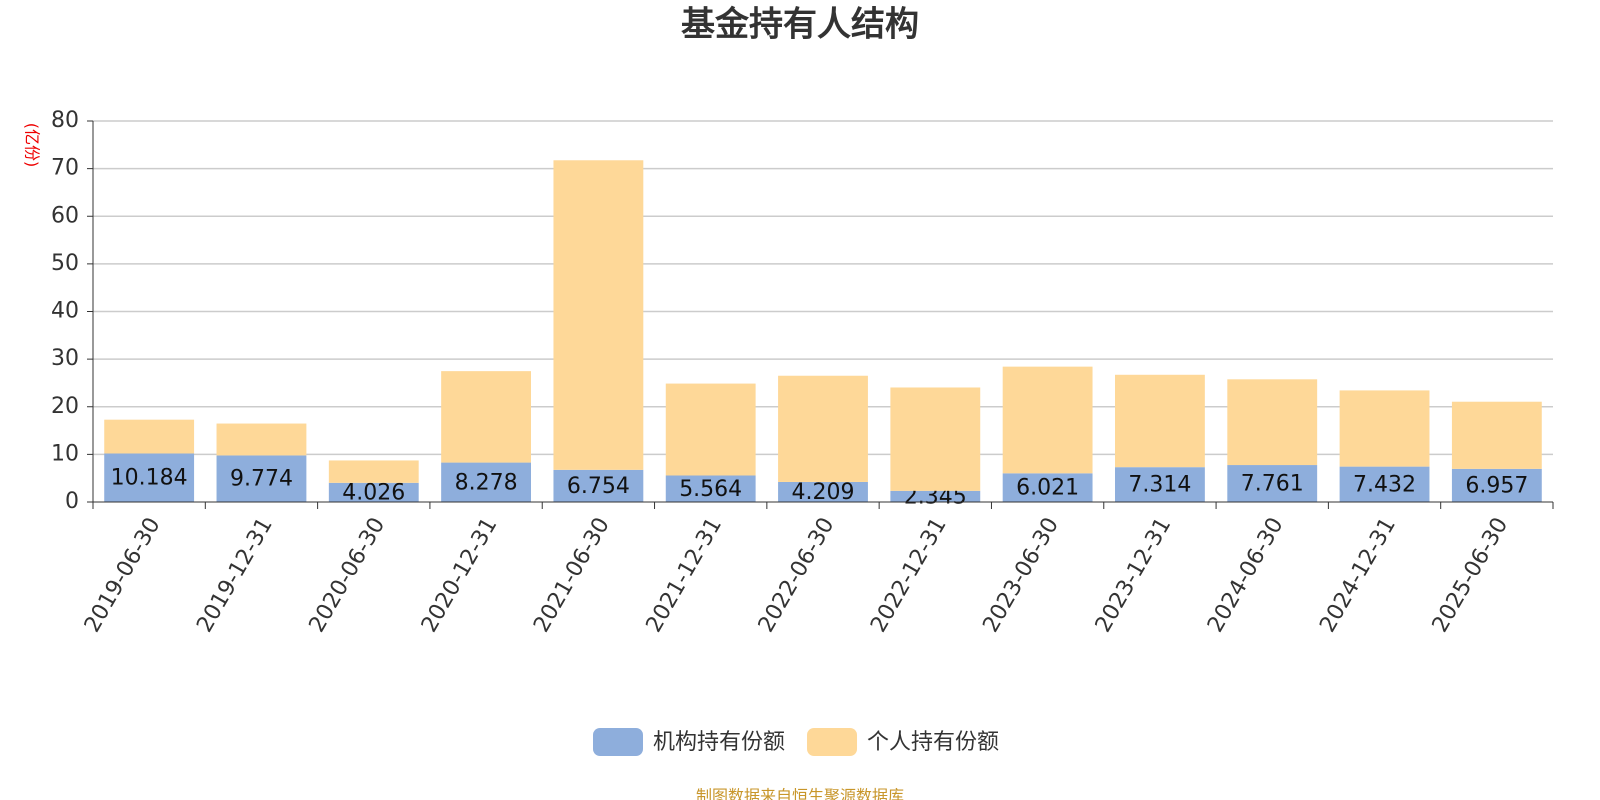 Image resolution: width=1600 pixels, height=800 pixels. I want to click on x-tick-label: 2024-06-30, so click(1246, 575).